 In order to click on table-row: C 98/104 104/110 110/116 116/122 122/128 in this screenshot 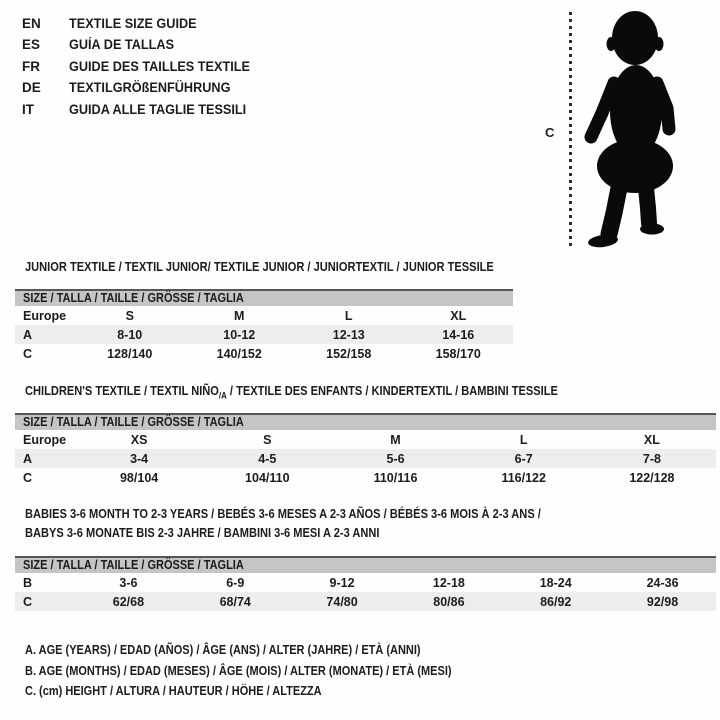, I will do `click(365, 477)`.